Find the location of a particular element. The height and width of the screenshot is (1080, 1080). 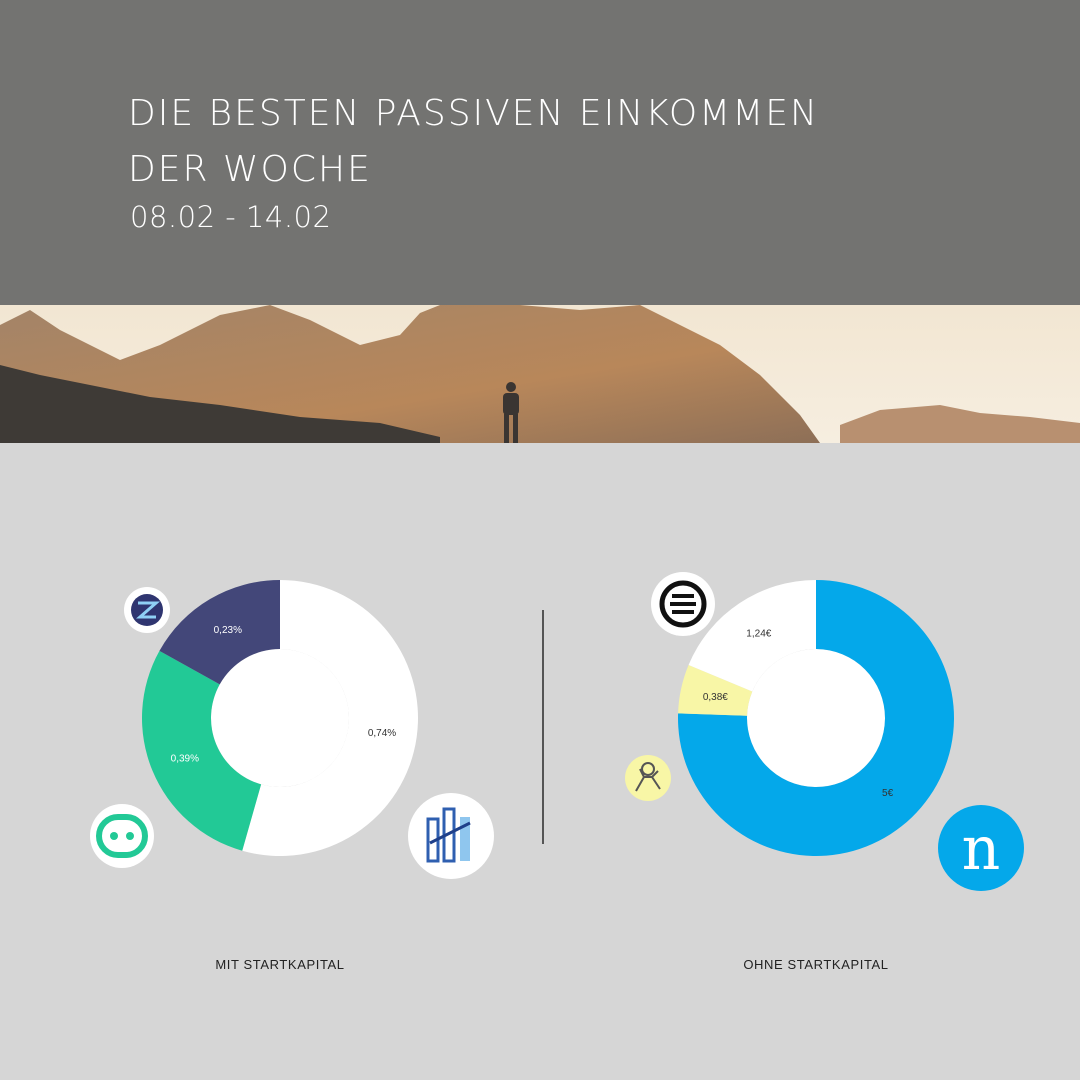

page-title: DIE BESTEN PASSIVEN EINKOMMEN DER WOCHE is located at coordinates (578, 142).